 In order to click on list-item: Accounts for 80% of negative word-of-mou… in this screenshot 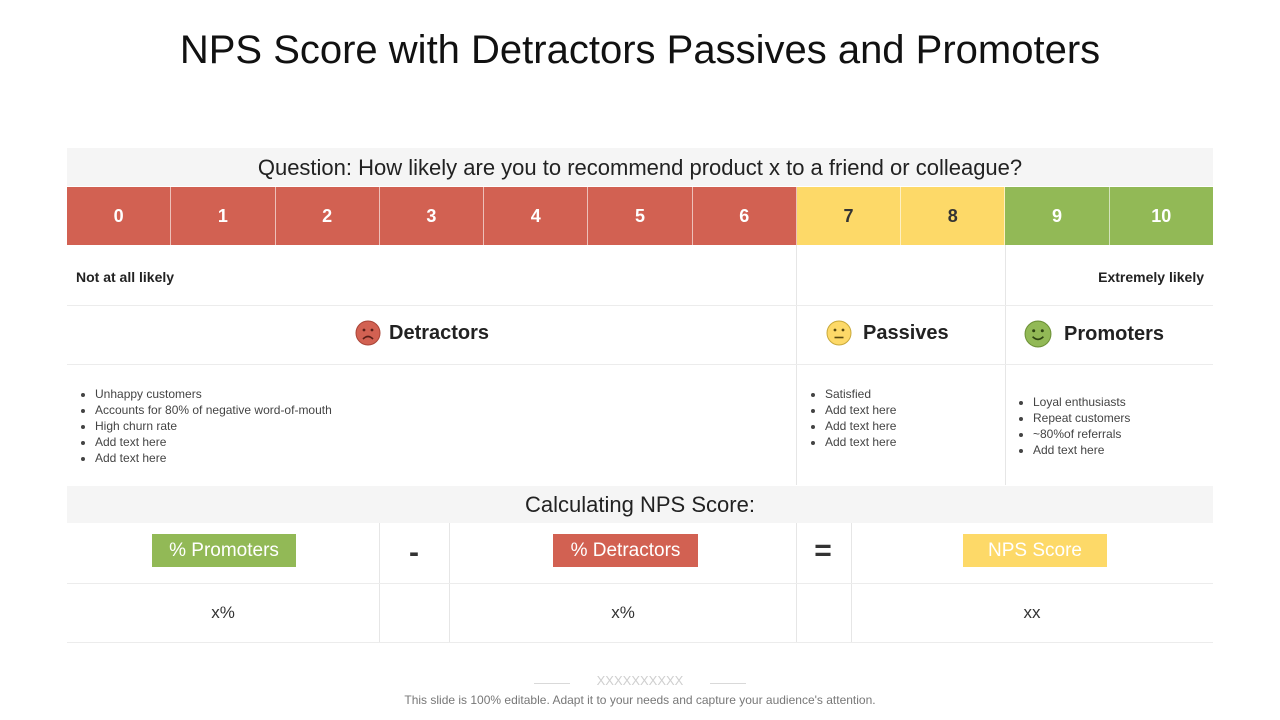, I will do `click(213, 410)`.